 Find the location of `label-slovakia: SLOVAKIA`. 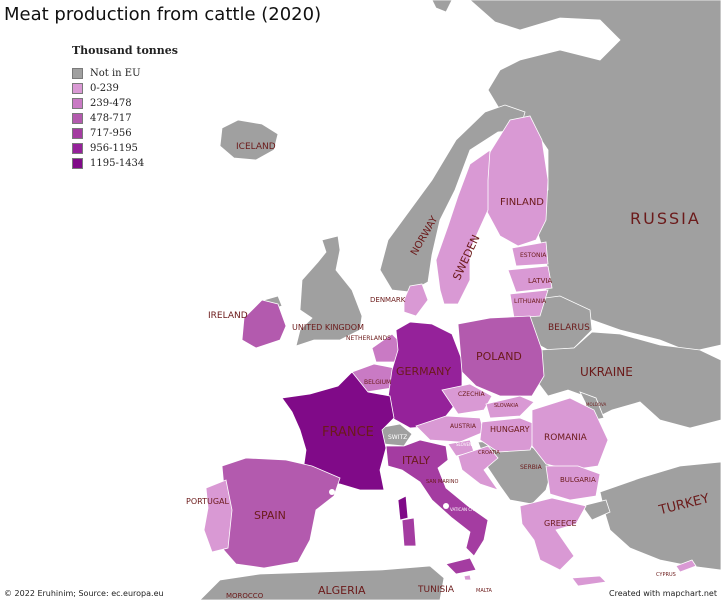

label-slovakia: SLOVAKIA is located at coordinates (506, 406).